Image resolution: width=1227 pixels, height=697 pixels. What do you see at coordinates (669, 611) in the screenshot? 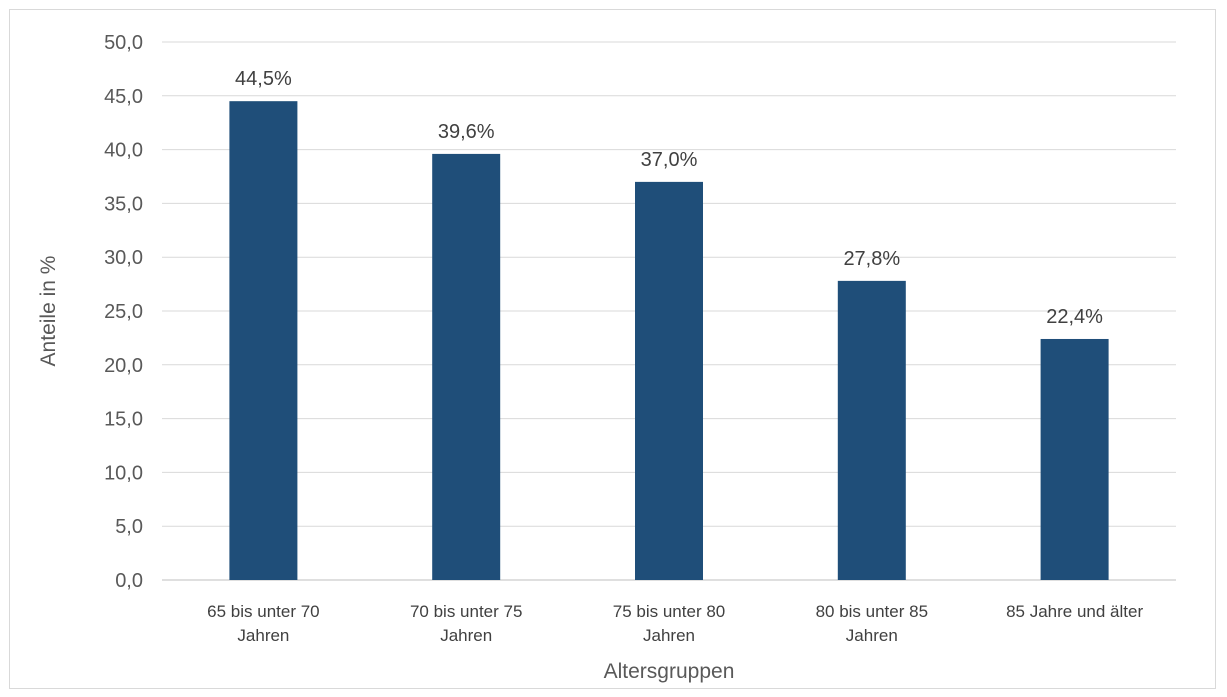
I see `x-tick-label: 75 bis unter 80` at bounding box center [669, 611].